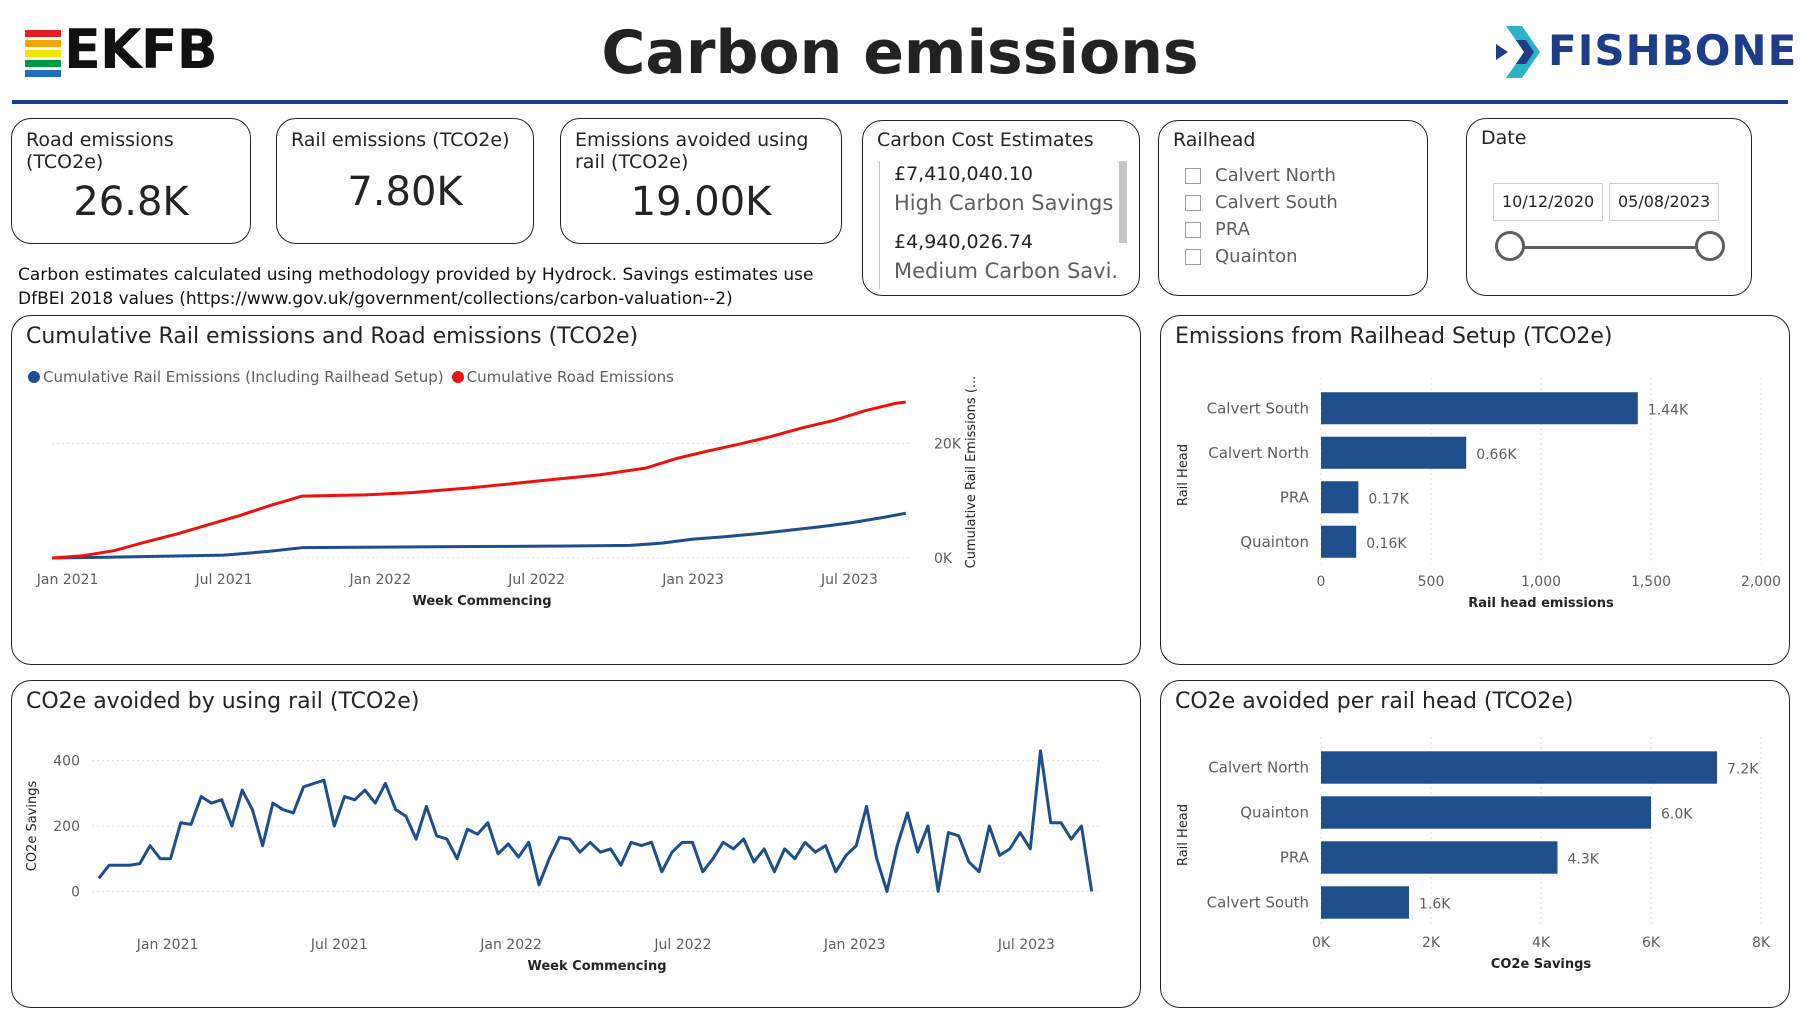 The width and height of the screenshot is (1800, 1027). I want to click on x-tick-label: 1,500, so click(1651, 582).